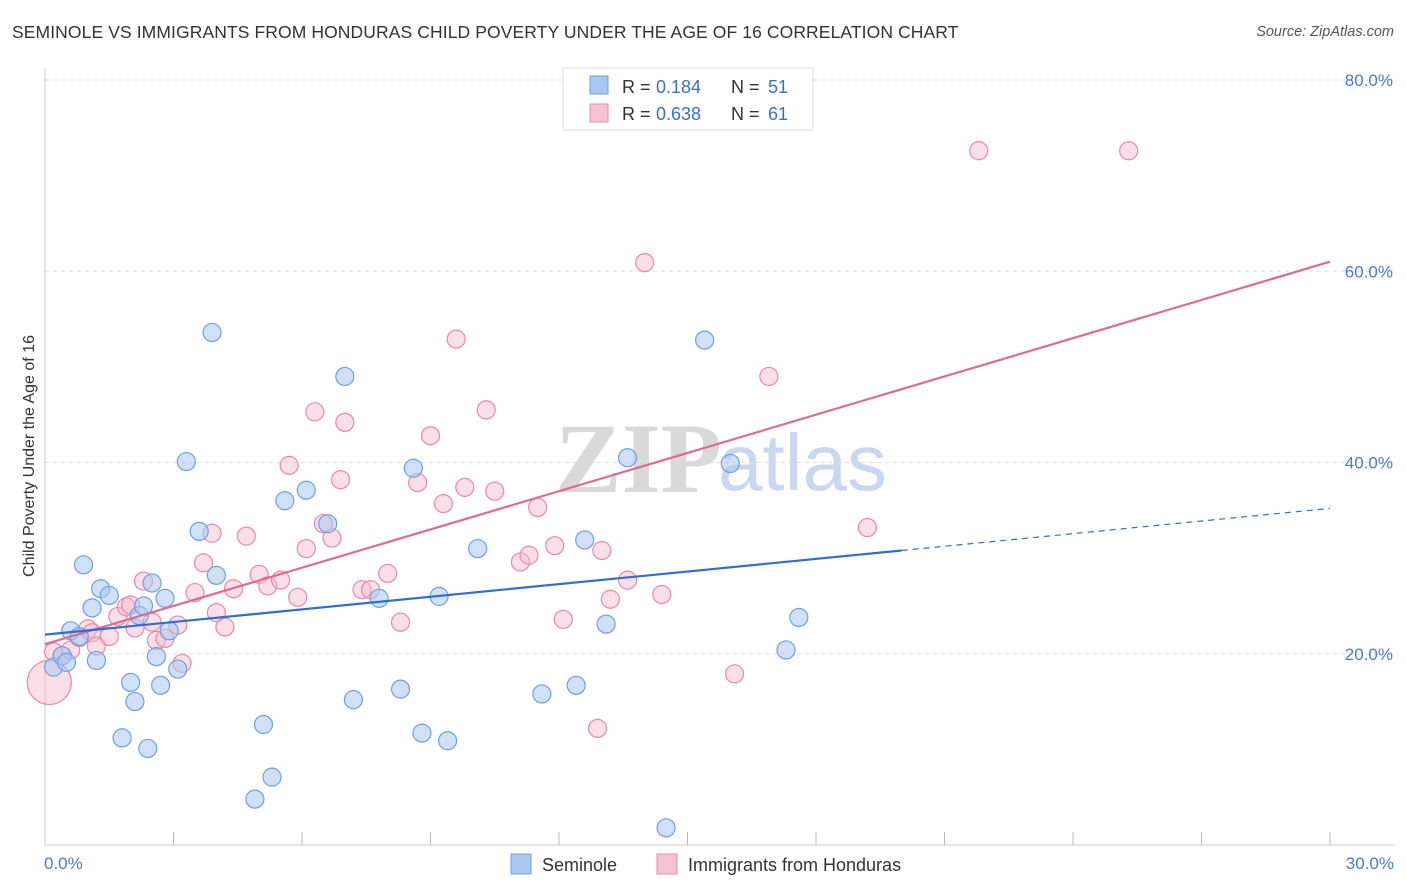  I want to click on legend-r-label-seminole: R =, so click(636, 87).